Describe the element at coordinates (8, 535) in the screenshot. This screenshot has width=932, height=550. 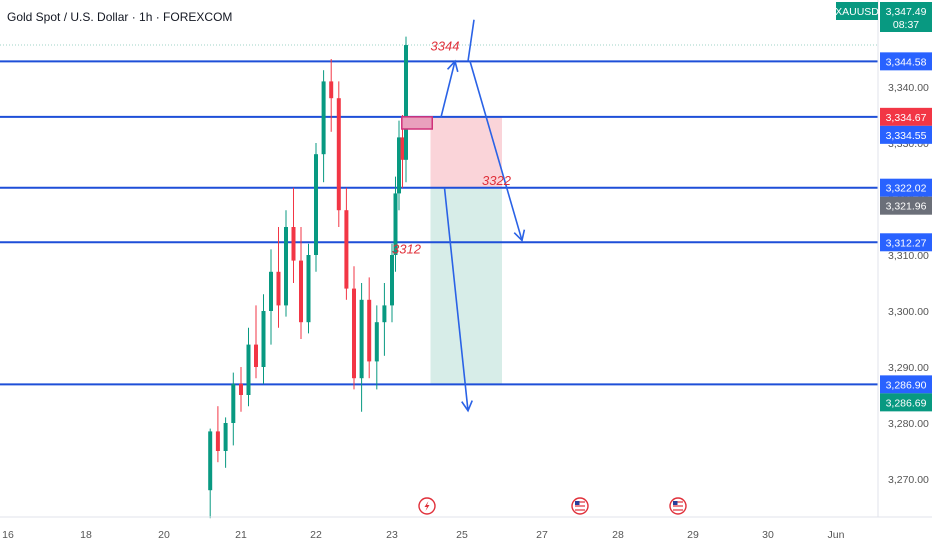
I see `x-tick-label: 16` at that location.